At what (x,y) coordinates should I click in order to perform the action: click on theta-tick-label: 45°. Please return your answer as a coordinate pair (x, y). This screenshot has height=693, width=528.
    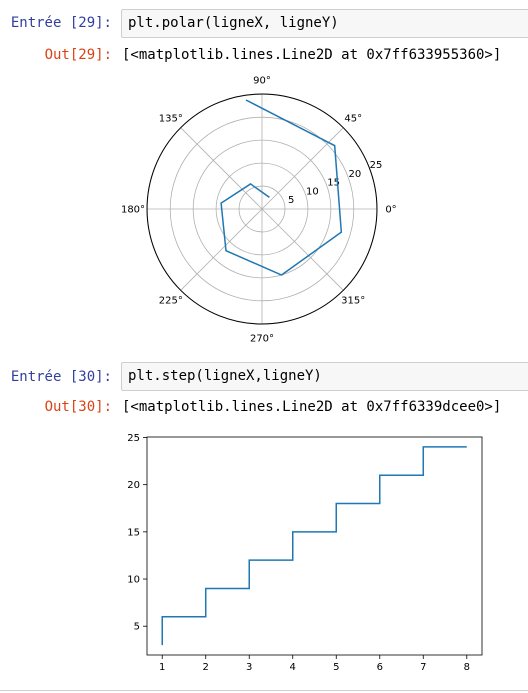
    Looking at the image, I should click on (353, 118).